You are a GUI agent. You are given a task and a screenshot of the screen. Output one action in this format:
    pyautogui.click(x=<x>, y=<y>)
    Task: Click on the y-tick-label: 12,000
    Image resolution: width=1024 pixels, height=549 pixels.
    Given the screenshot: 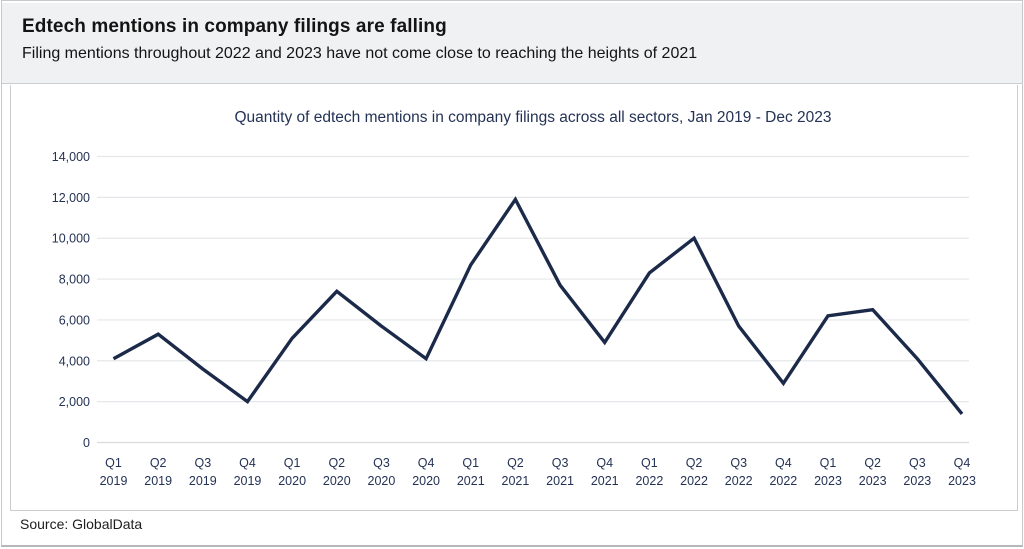 What is the action you would take?
    pyautogui.click(x=71, y=198)
    